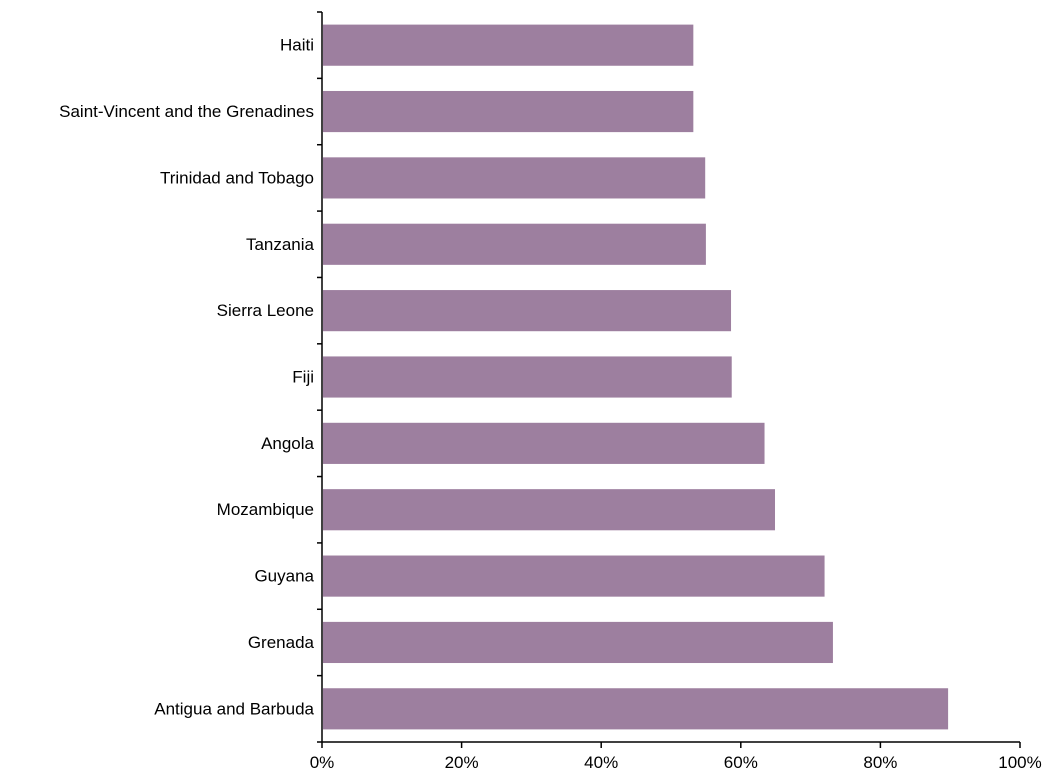  I want to click on category-label: Sierra Leone, so click(265, 310).